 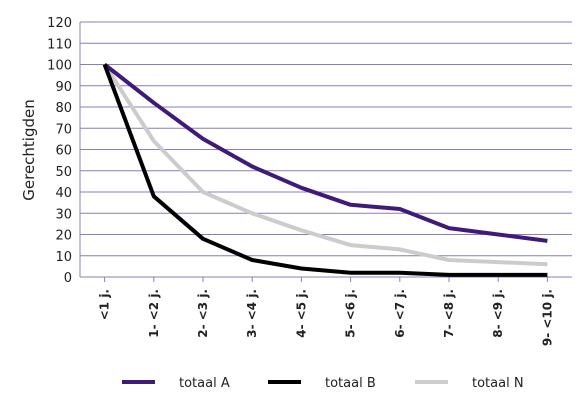 I want to click on x-tick-label: 1- <2 j., so click(x=154, y=313).